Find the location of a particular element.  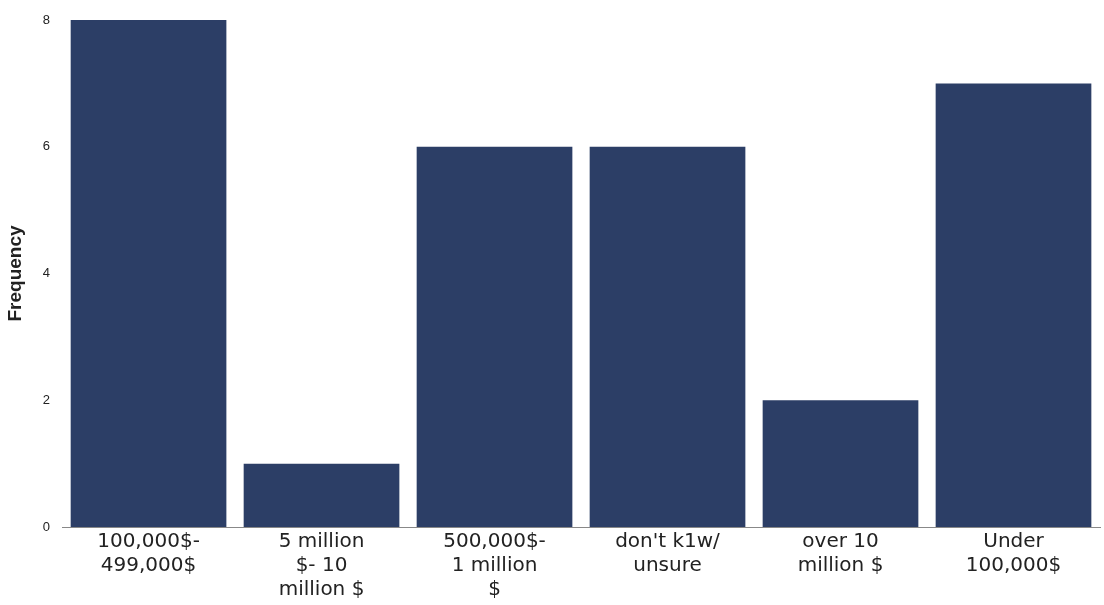

x-tick-label: Under 100,000$ is located at coordinates (1013, 552).